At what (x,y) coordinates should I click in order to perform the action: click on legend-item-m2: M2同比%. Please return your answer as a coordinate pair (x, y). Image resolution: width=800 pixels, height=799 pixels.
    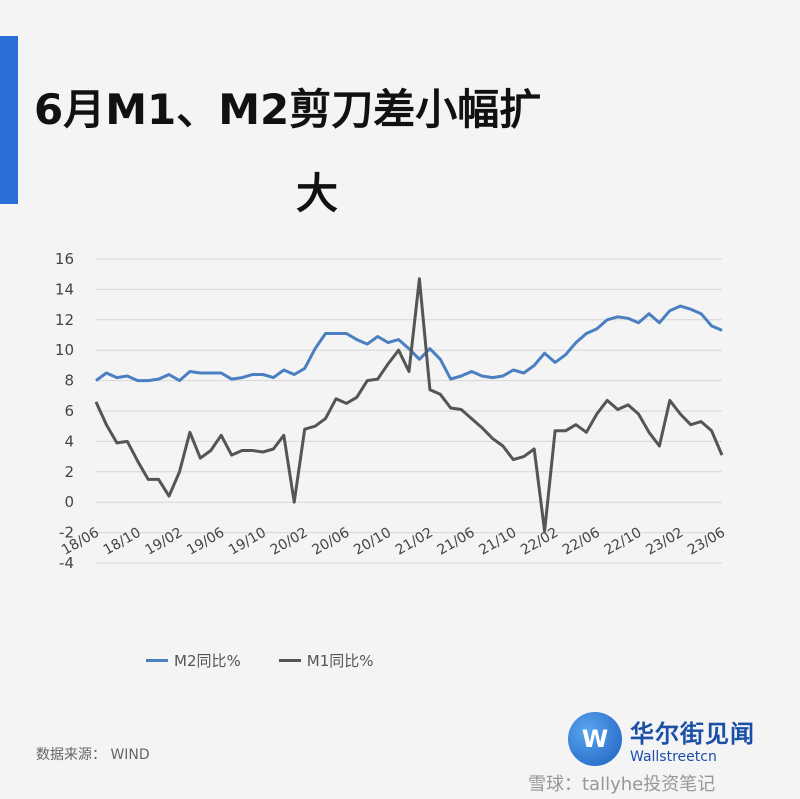
    Looking at the image, I should click on (193, 660).